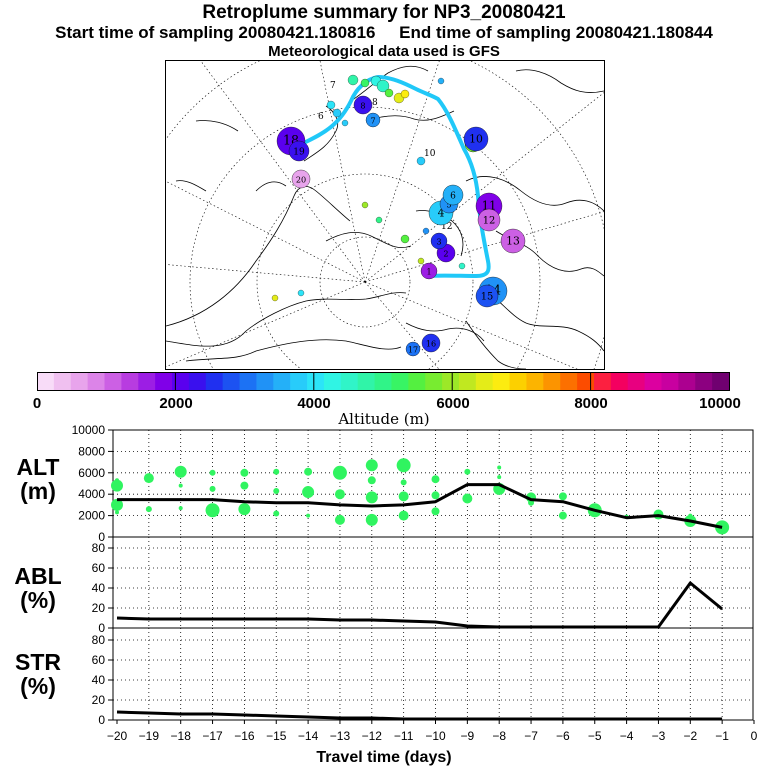  I want to click on alt-series-line, so click(420, 506).